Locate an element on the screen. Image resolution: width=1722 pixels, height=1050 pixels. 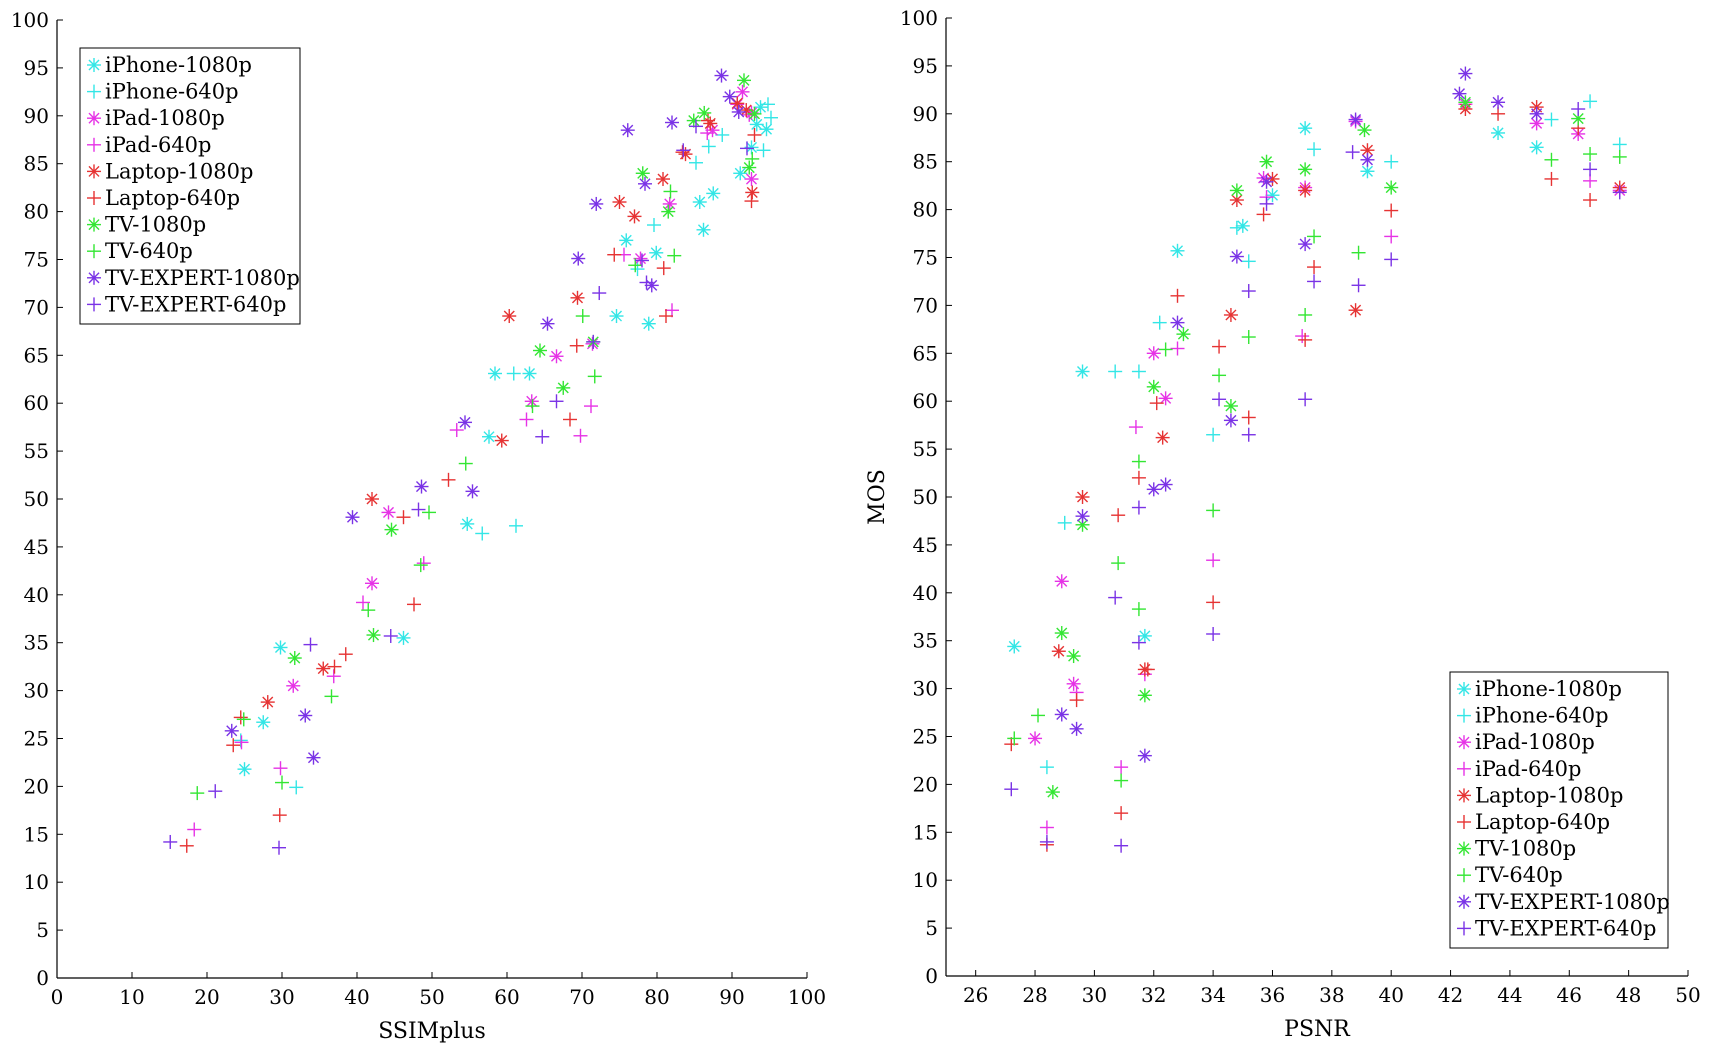
legend-label: iPad-1080p is located at coordinates (165, 118).